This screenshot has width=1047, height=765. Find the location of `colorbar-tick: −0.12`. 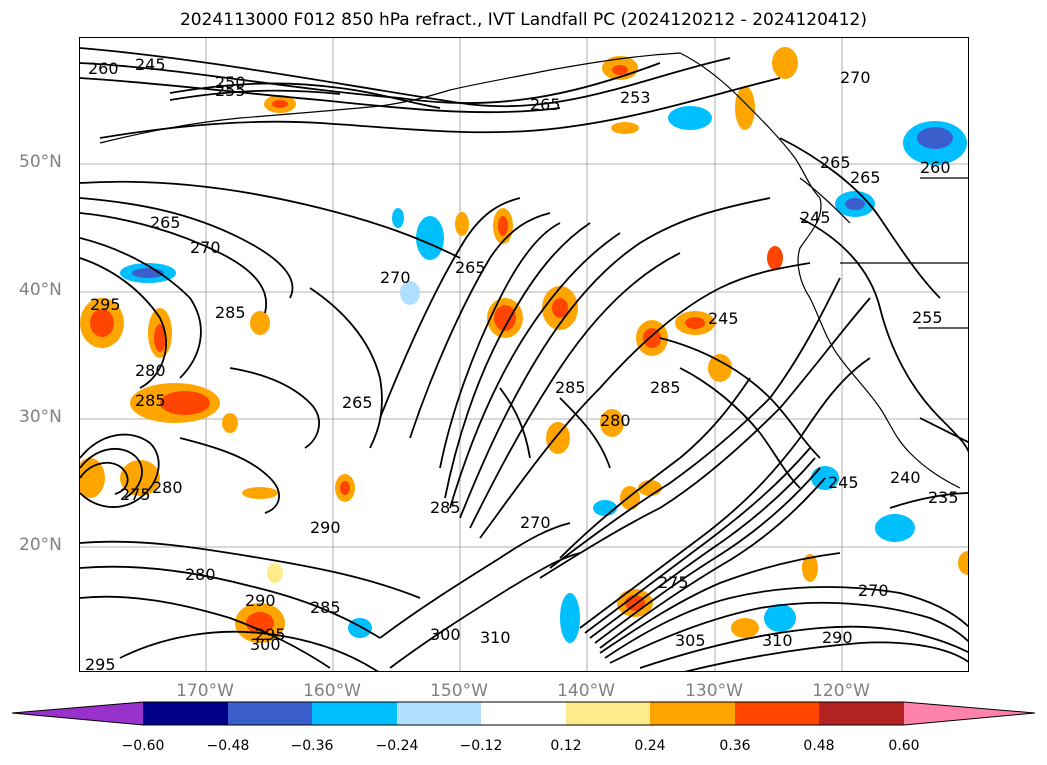

colorbar-tick: −0.12 is located at coordinates (481, 746).